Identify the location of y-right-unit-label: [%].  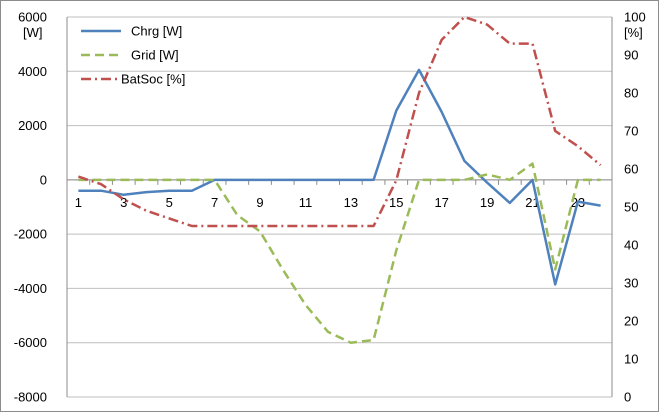
(633, 32).